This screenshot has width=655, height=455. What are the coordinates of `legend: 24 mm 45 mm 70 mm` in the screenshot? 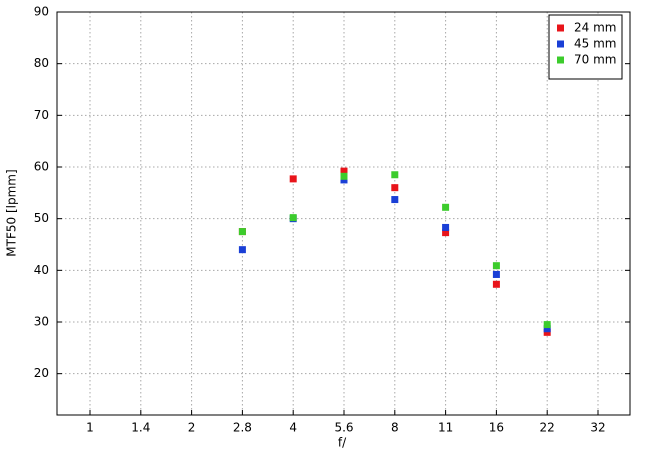 It's located at (585, 47).